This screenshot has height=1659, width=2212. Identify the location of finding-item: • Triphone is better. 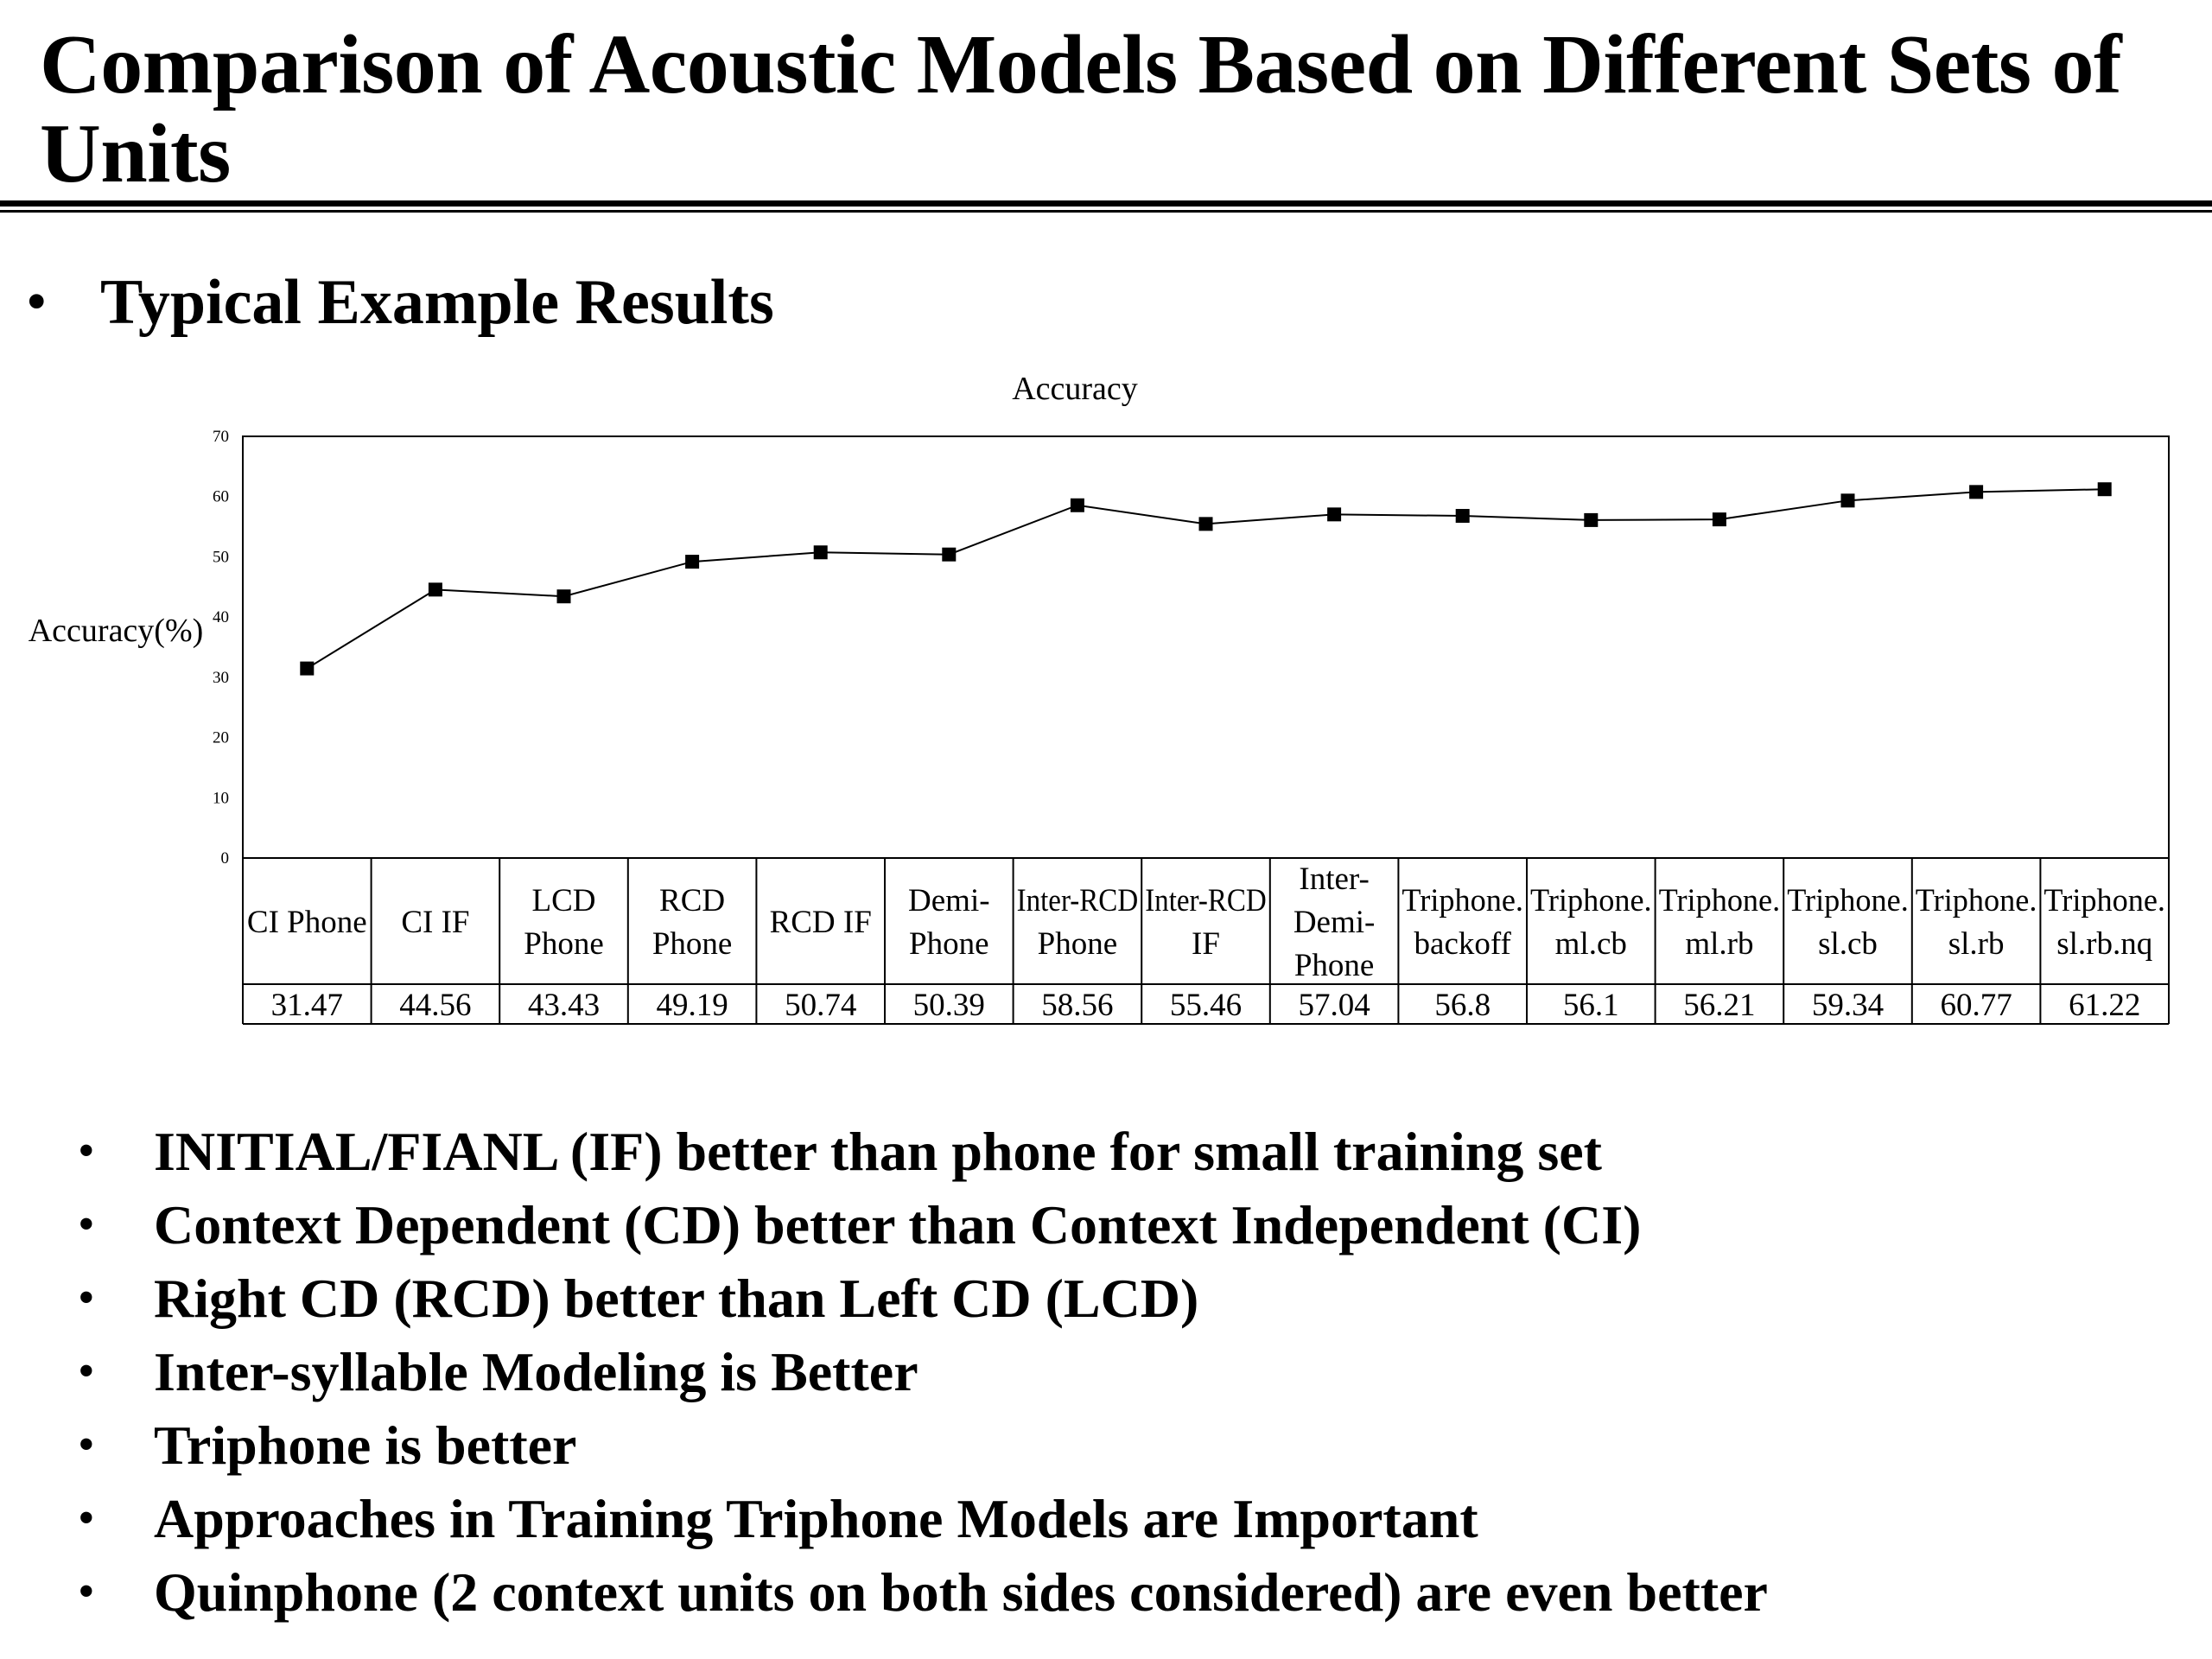
(1123, 1445).